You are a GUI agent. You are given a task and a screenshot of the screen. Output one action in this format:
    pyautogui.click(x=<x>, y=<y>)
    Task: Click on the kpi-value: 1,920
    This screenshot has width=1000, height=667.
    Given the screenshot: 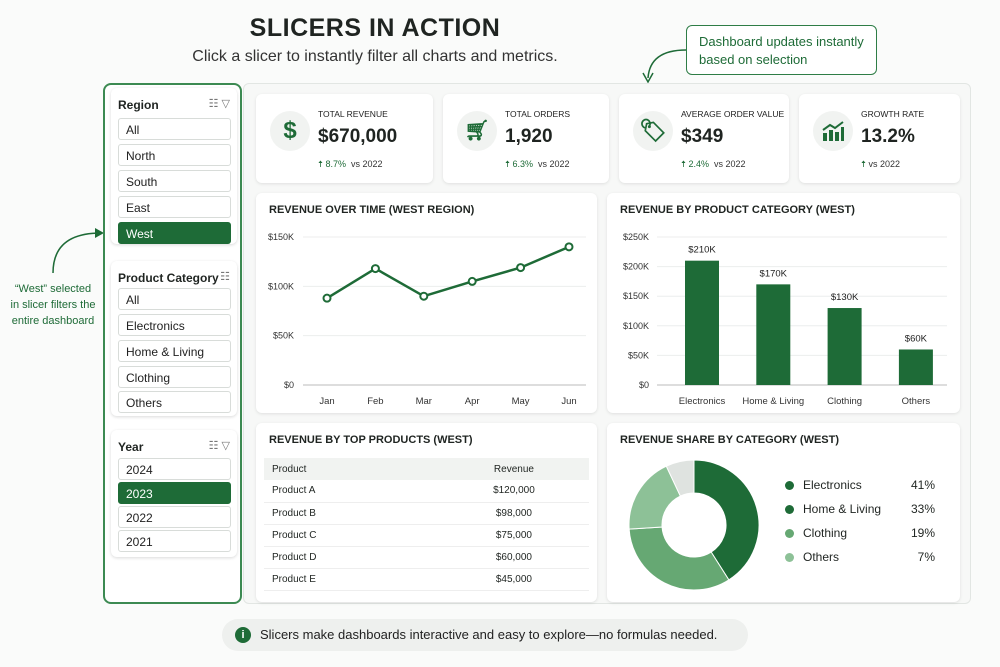 What is the action you would take?
    pyautogui.click(x=529, y=136)
    